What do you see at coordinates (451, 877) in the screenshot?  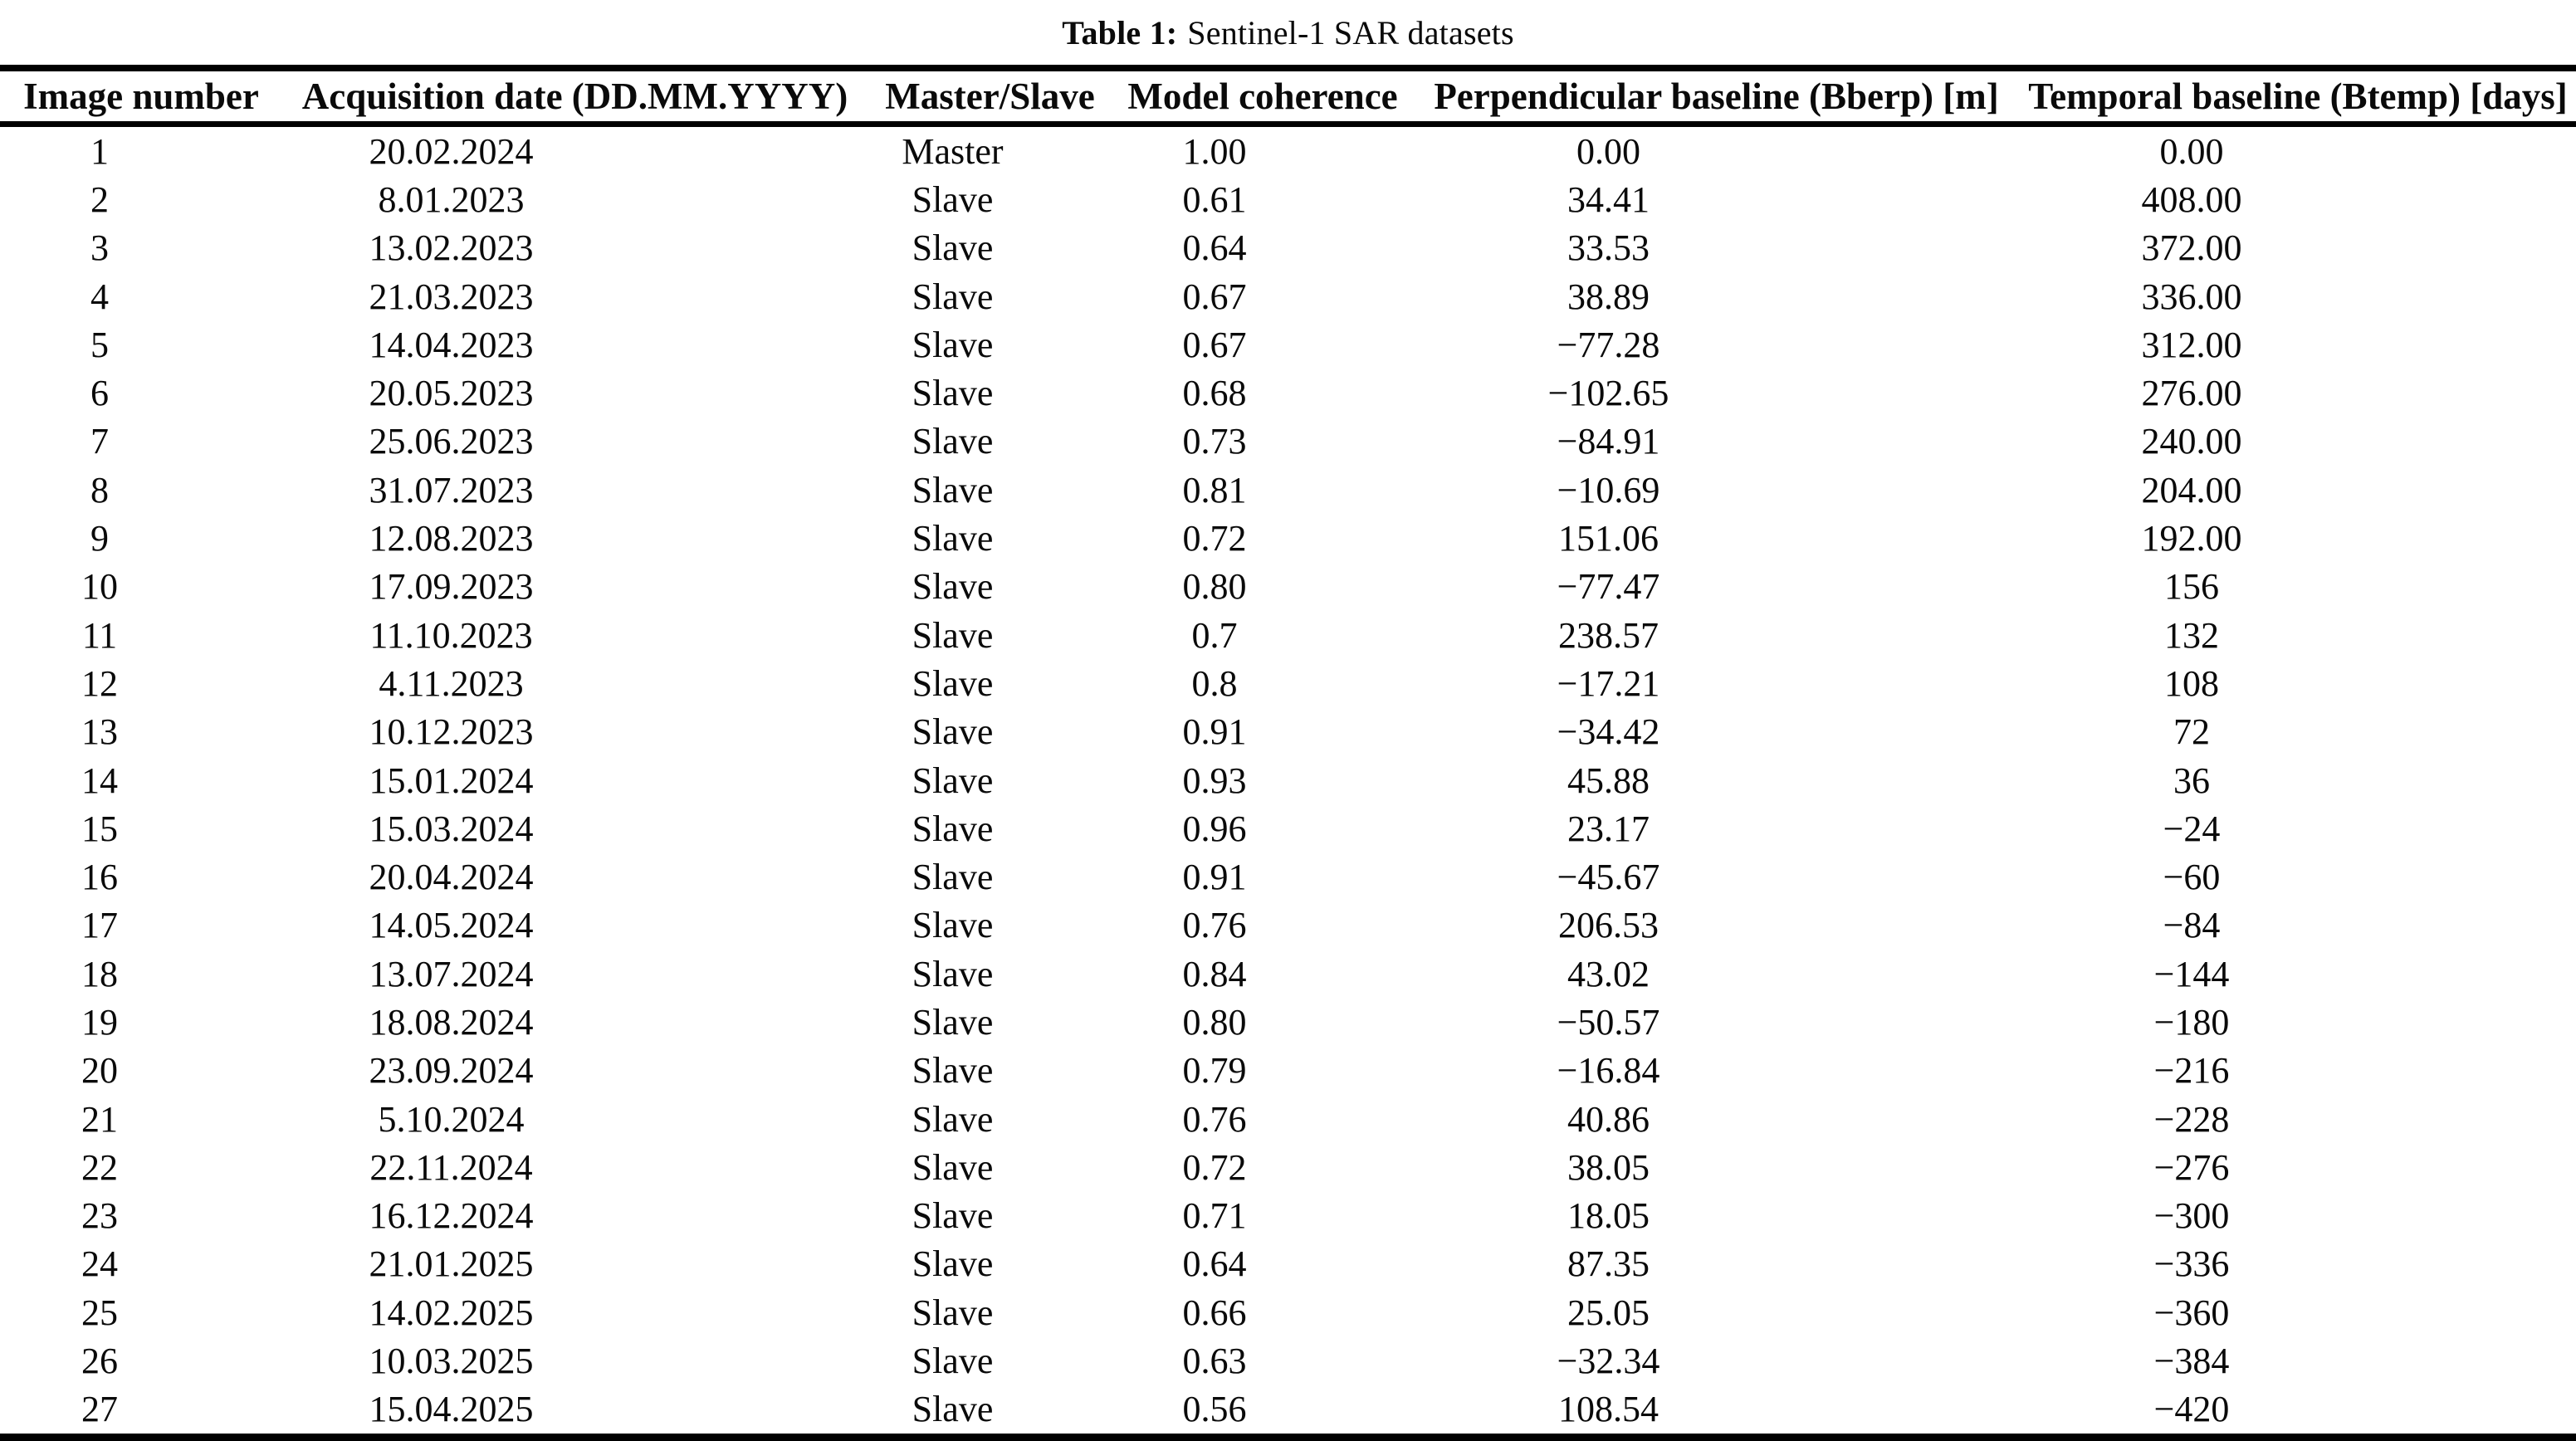 I see `cell-acquisition-date: 20.04.2024` at bounding box center [451, 877].